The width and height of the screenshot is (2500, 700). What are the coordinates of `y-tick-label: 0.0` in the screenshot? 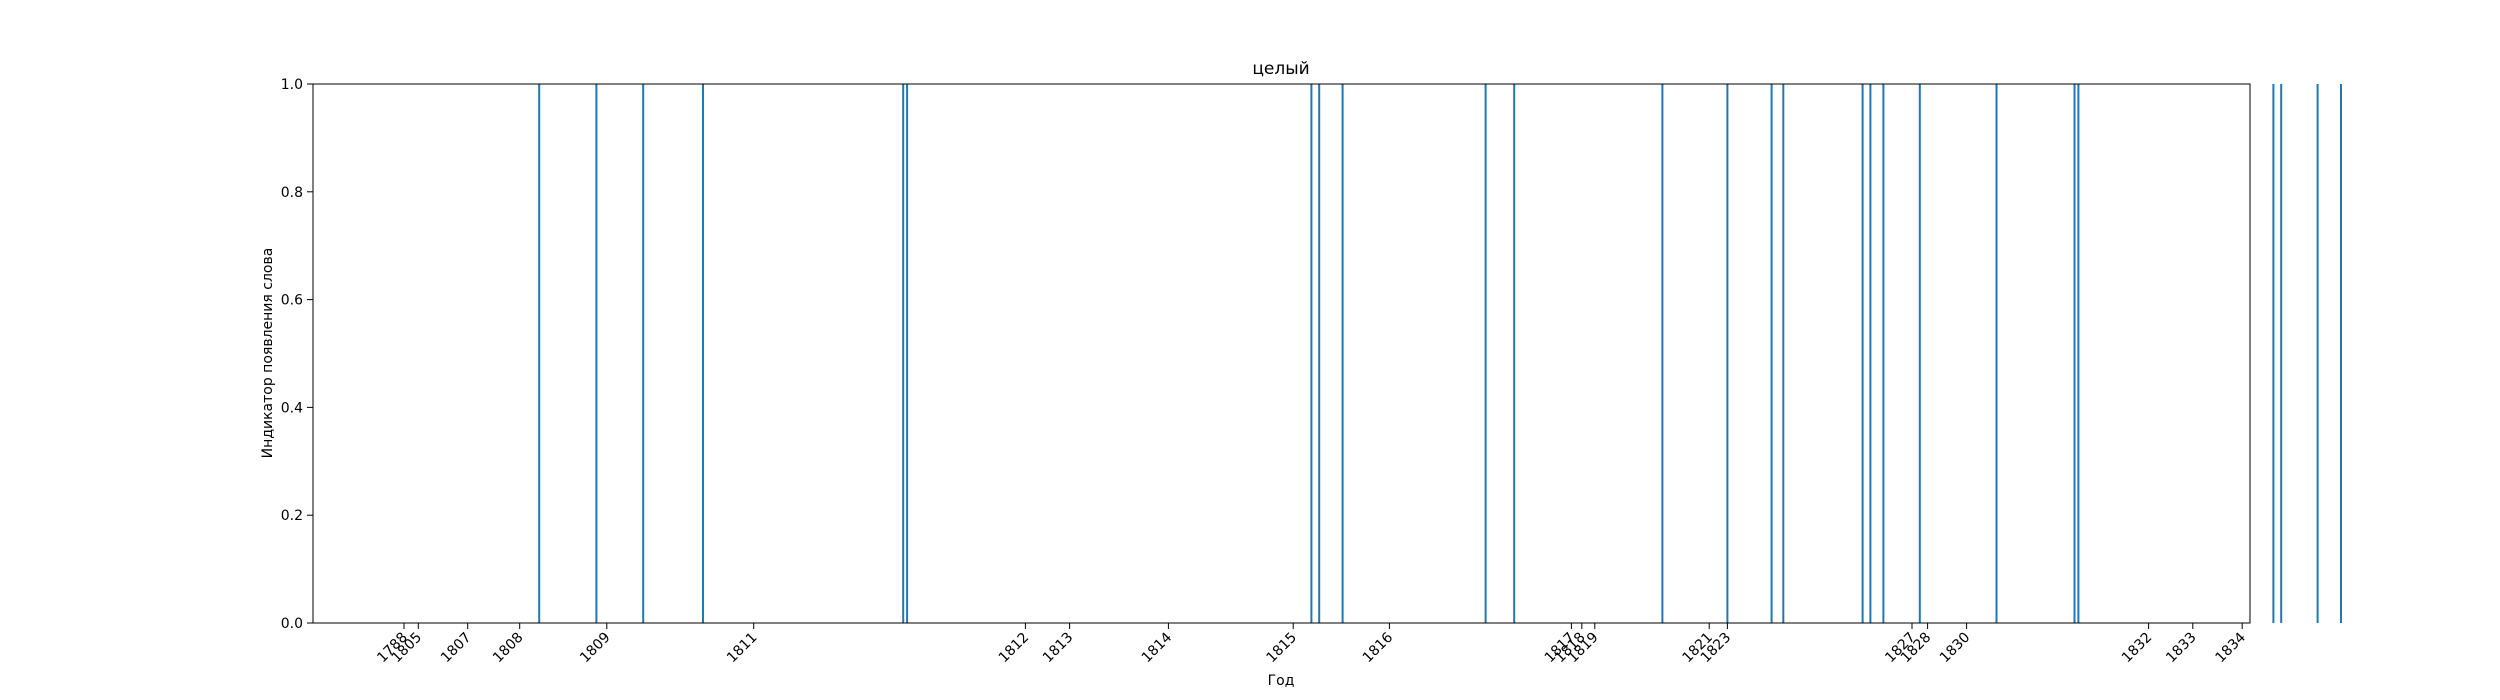 It's located at (292, 624).